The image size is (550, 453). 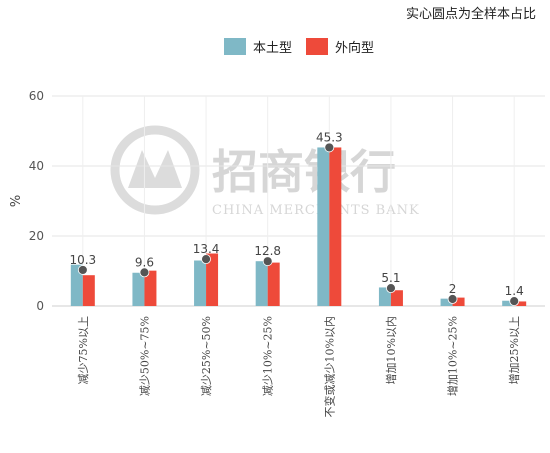 What do you see at coordinates (83, 350) in the screenshot?
I see `category-label: 减少75%以上` at bounding box center [83, 350].